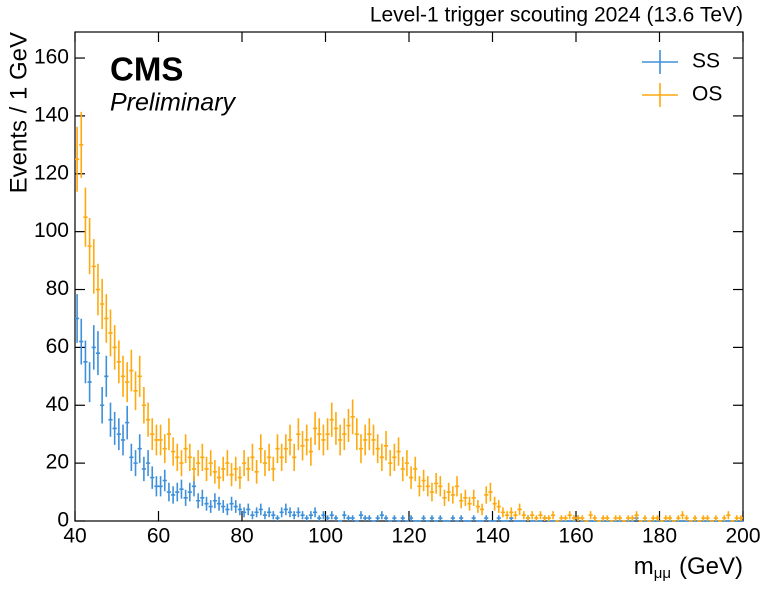 Image resolution: width=770 pixels, height=591 pixels. What do you see at coordinates (51, 57) in the screenshot?
I see `y-tick-label: 160` at bounding box center [51, 57].